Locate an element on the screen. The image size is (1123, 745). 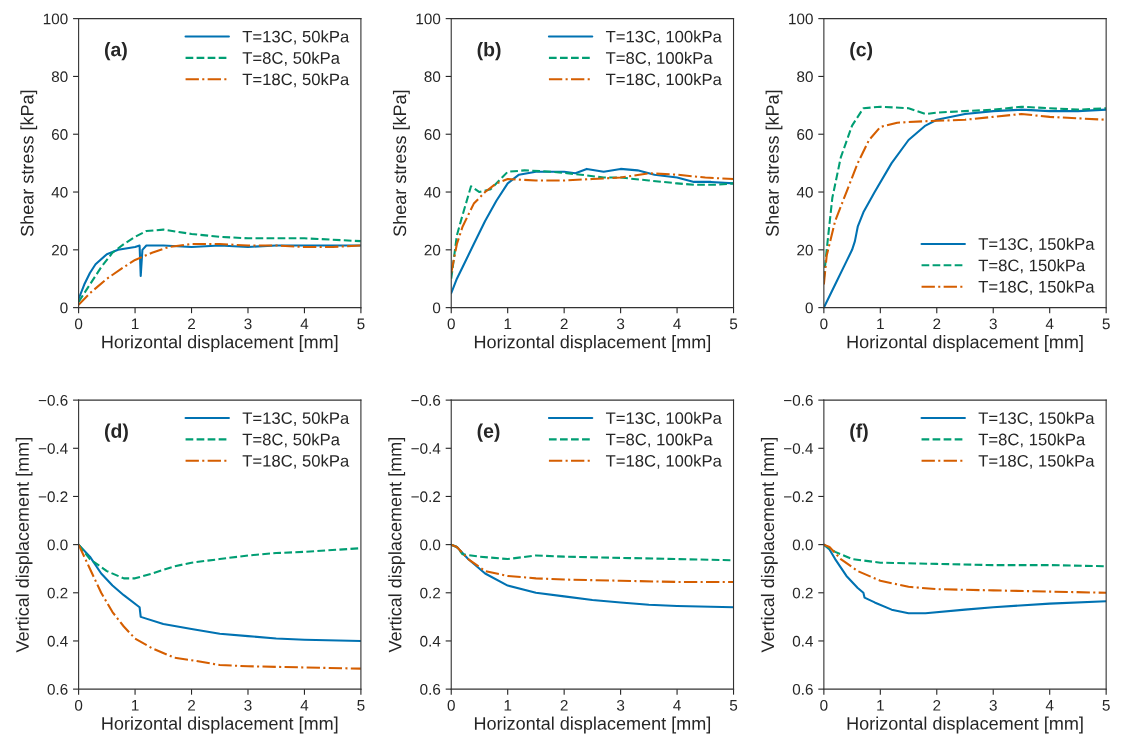
y-tick-label: 100 is located at coordinates (801, 19).